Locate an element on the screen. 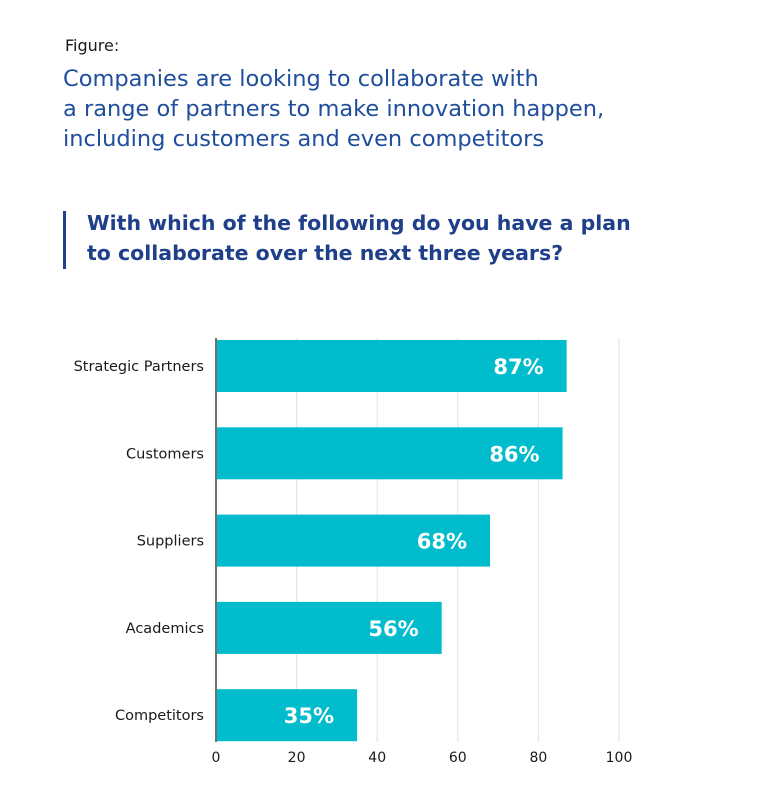 This screenshot has width=768, height=802. x-tick-label: 80 is located at coordinates (538, 758).